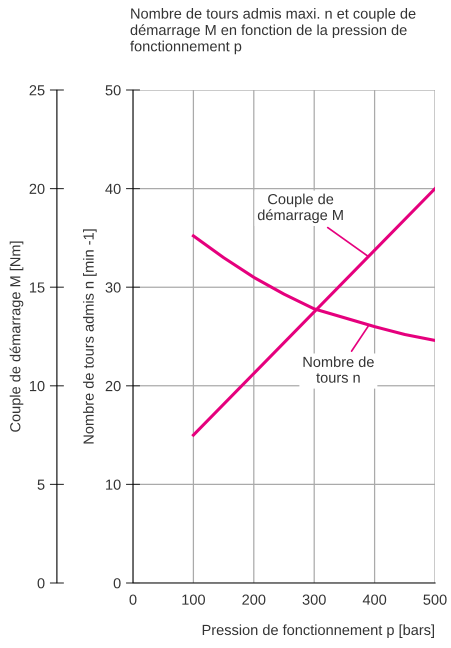  What do you see at coordinates (193, 599) in the screenshot?
I see `x-tick-label: 100` at bounding box center [193, 599].